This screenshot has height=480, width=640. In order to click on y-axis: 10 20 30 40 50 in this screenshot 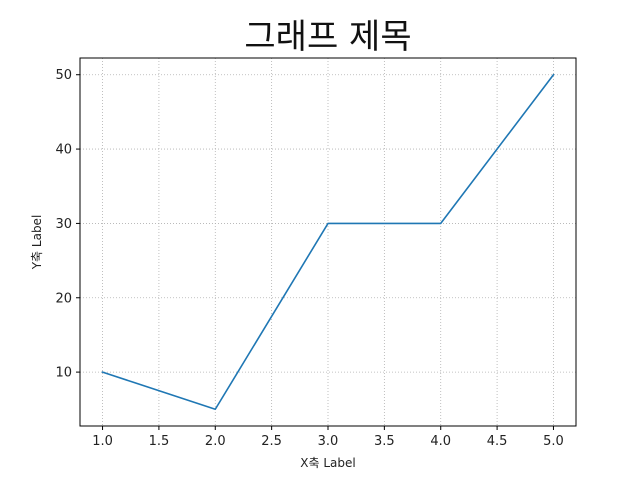, I will do `click(67, 224)`.